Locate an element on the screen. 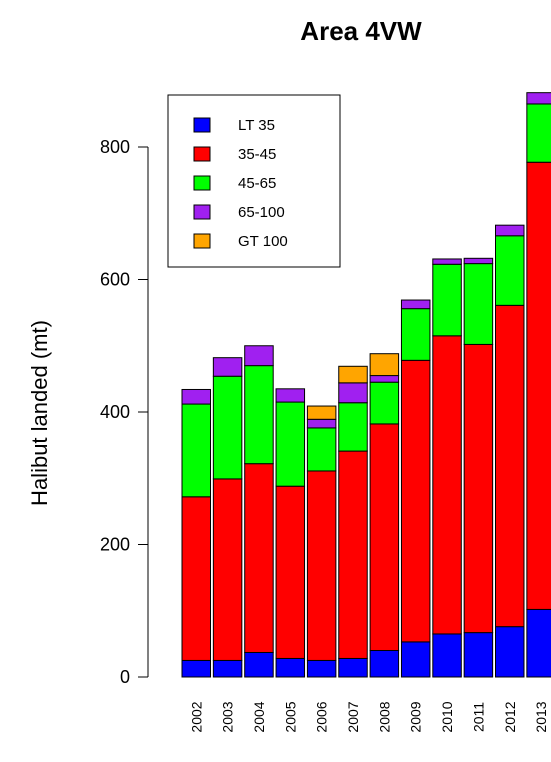 The image size is (551, 762). legend: LT 35 35-45 45-65 65-100 GT 100 is located at coordinates (254, 181).